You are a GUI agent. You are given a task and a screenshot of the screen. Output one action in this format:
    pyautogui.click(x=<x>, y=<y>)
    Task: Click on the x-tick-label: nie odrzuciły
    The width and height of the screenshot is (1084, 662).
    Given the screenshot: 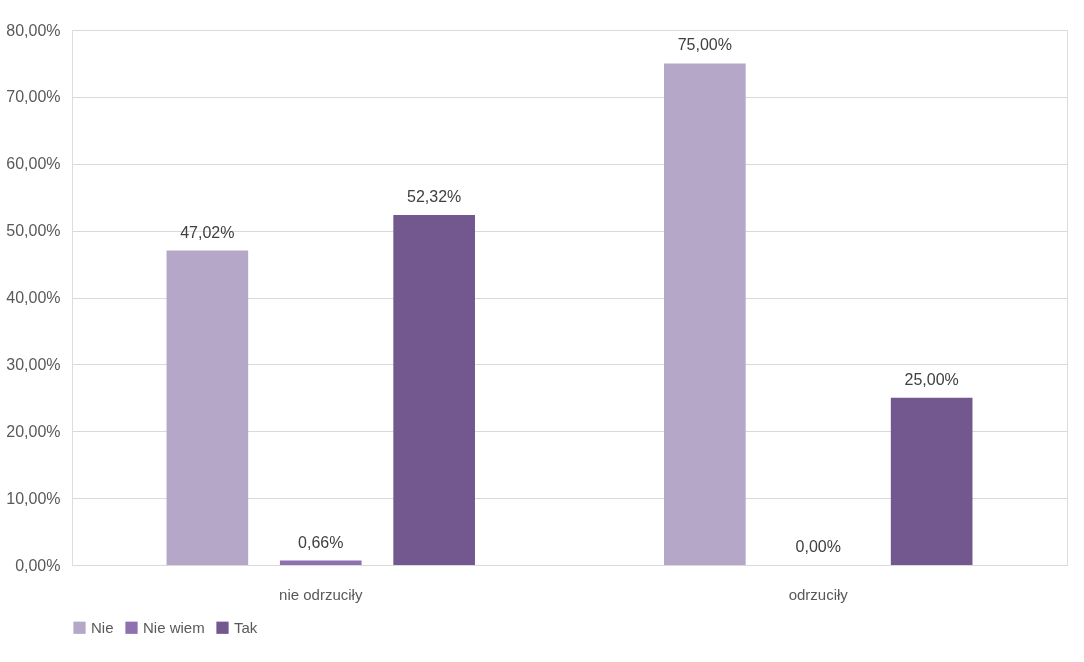 What is the action you would take?
    pyautogui.click(x=321, y=594)
    